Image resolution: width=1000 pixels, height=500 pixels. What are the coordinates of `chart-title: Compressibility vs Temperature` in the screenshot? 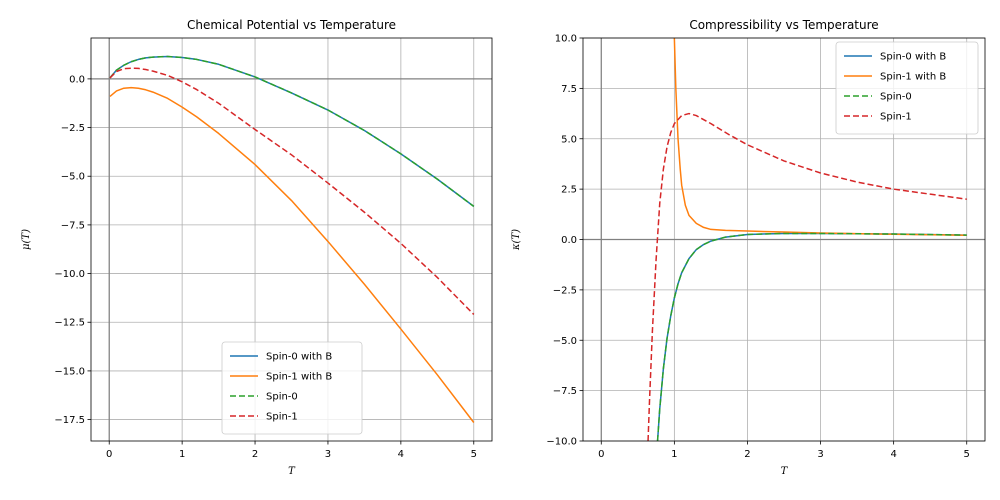 It's located at (783, 25).